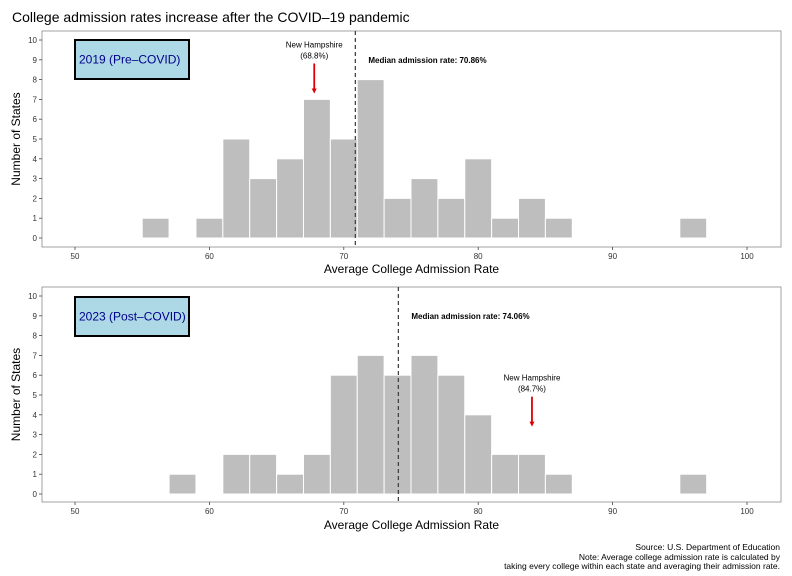 This screenshot has width=792, height=576. Describe the element at coordinates (35, 415) in the screenshot. I see `panel2-y-tick-label: 4` at that location.